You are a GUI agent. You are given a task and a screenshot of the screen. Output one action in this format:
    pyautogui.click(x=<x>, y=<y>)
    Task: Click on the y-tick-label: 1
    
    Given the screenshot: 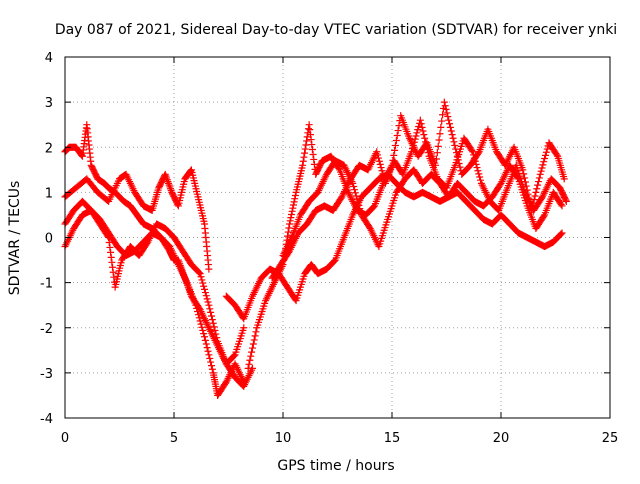 What is the action you would take?
    pyautogui.click(x=49, y=193)
    